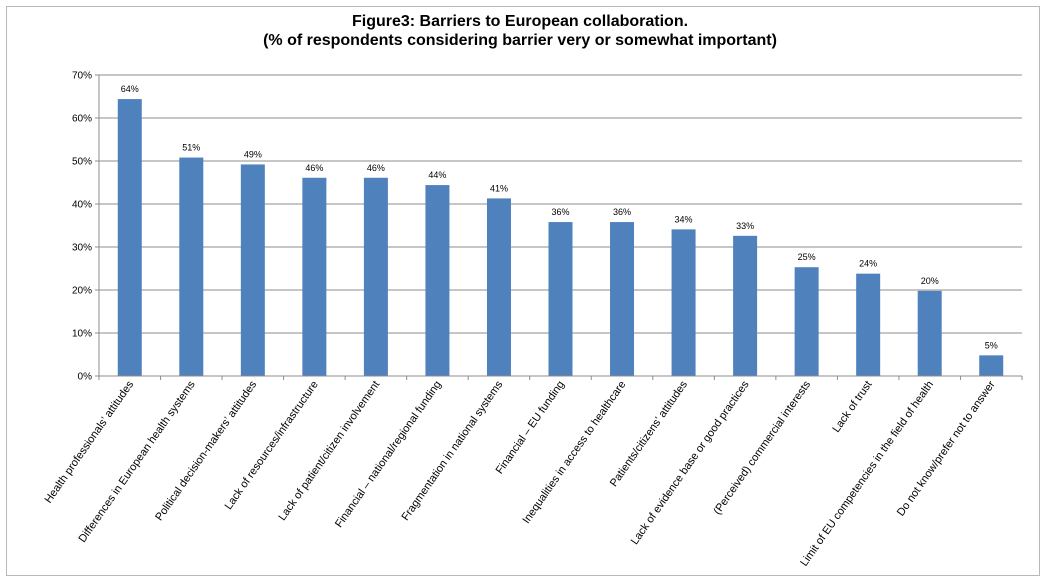  What do you see at coordinates (82, 162) in the screenshot?
I see `y-tick-label: 50%` at bounding box center [82, 162].